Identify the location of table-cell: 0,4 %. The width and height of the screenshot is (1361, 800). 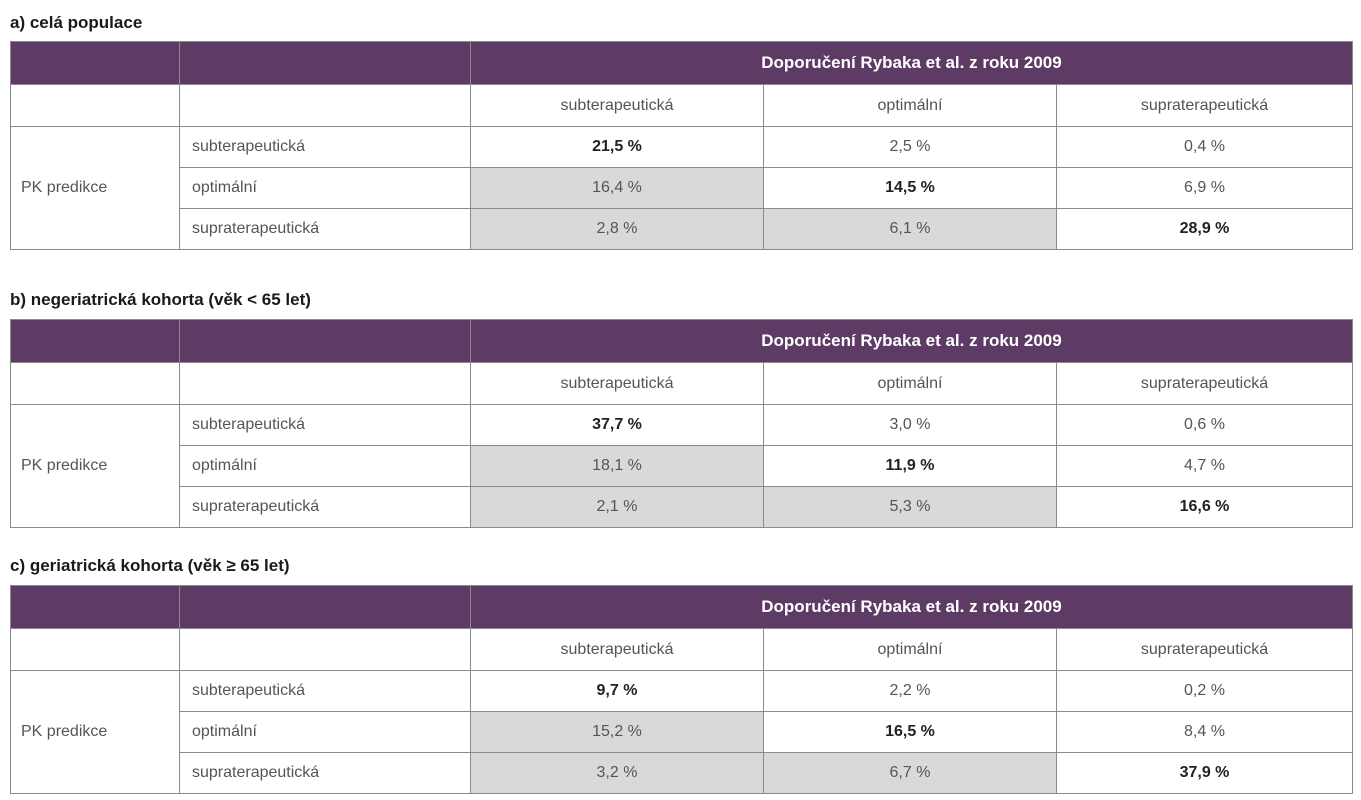
(1204, 147).